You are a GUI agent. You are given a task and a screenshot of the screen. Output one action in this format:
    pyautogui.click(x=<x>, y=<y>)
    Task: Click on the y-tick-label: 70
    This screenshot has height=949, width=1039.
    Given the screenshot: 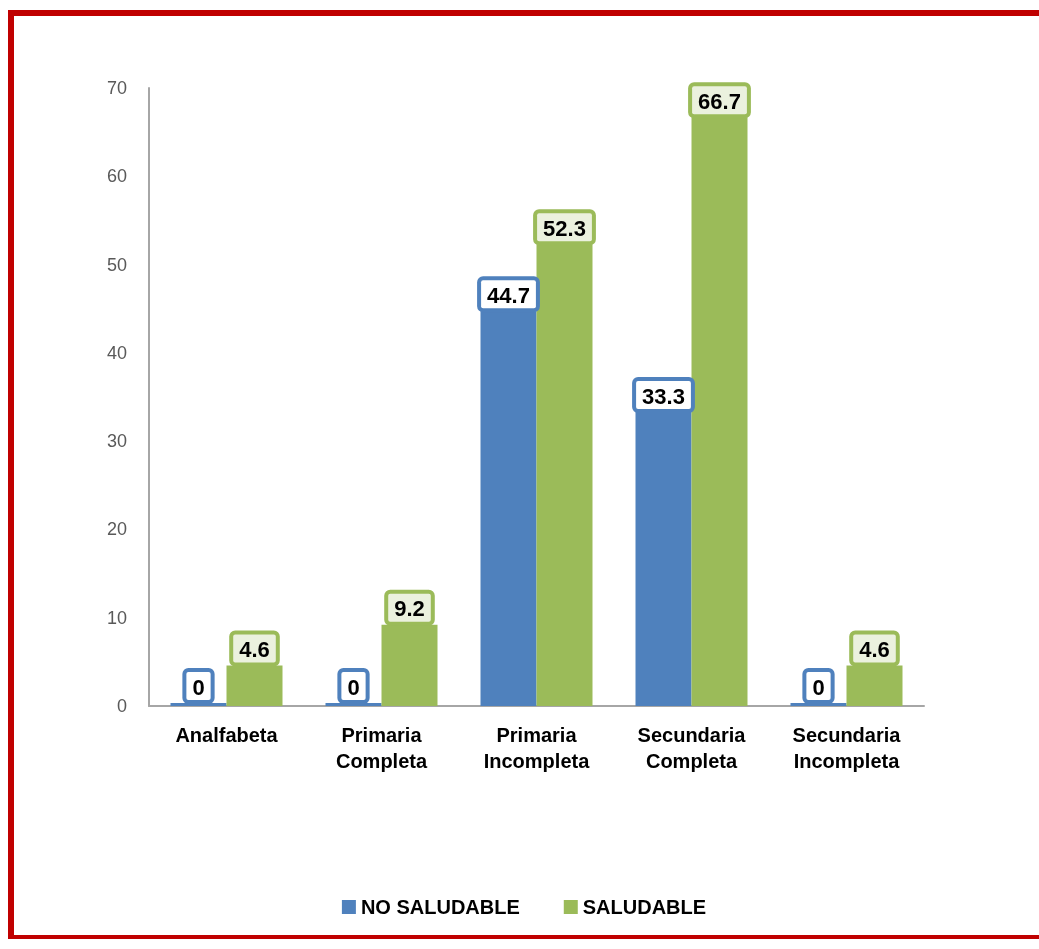 What is the action you would take?
    pyautogui.click(x=116, y=88)
    